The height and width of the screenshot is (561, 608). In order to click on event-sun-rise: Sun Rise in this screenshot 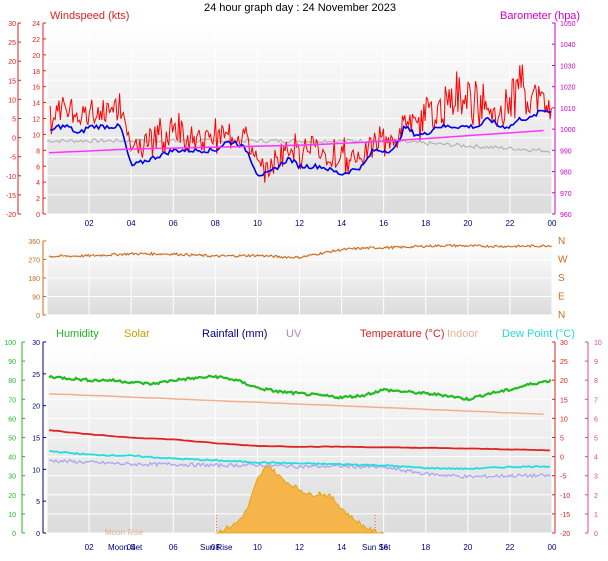, I will do `click(216, 547)`.